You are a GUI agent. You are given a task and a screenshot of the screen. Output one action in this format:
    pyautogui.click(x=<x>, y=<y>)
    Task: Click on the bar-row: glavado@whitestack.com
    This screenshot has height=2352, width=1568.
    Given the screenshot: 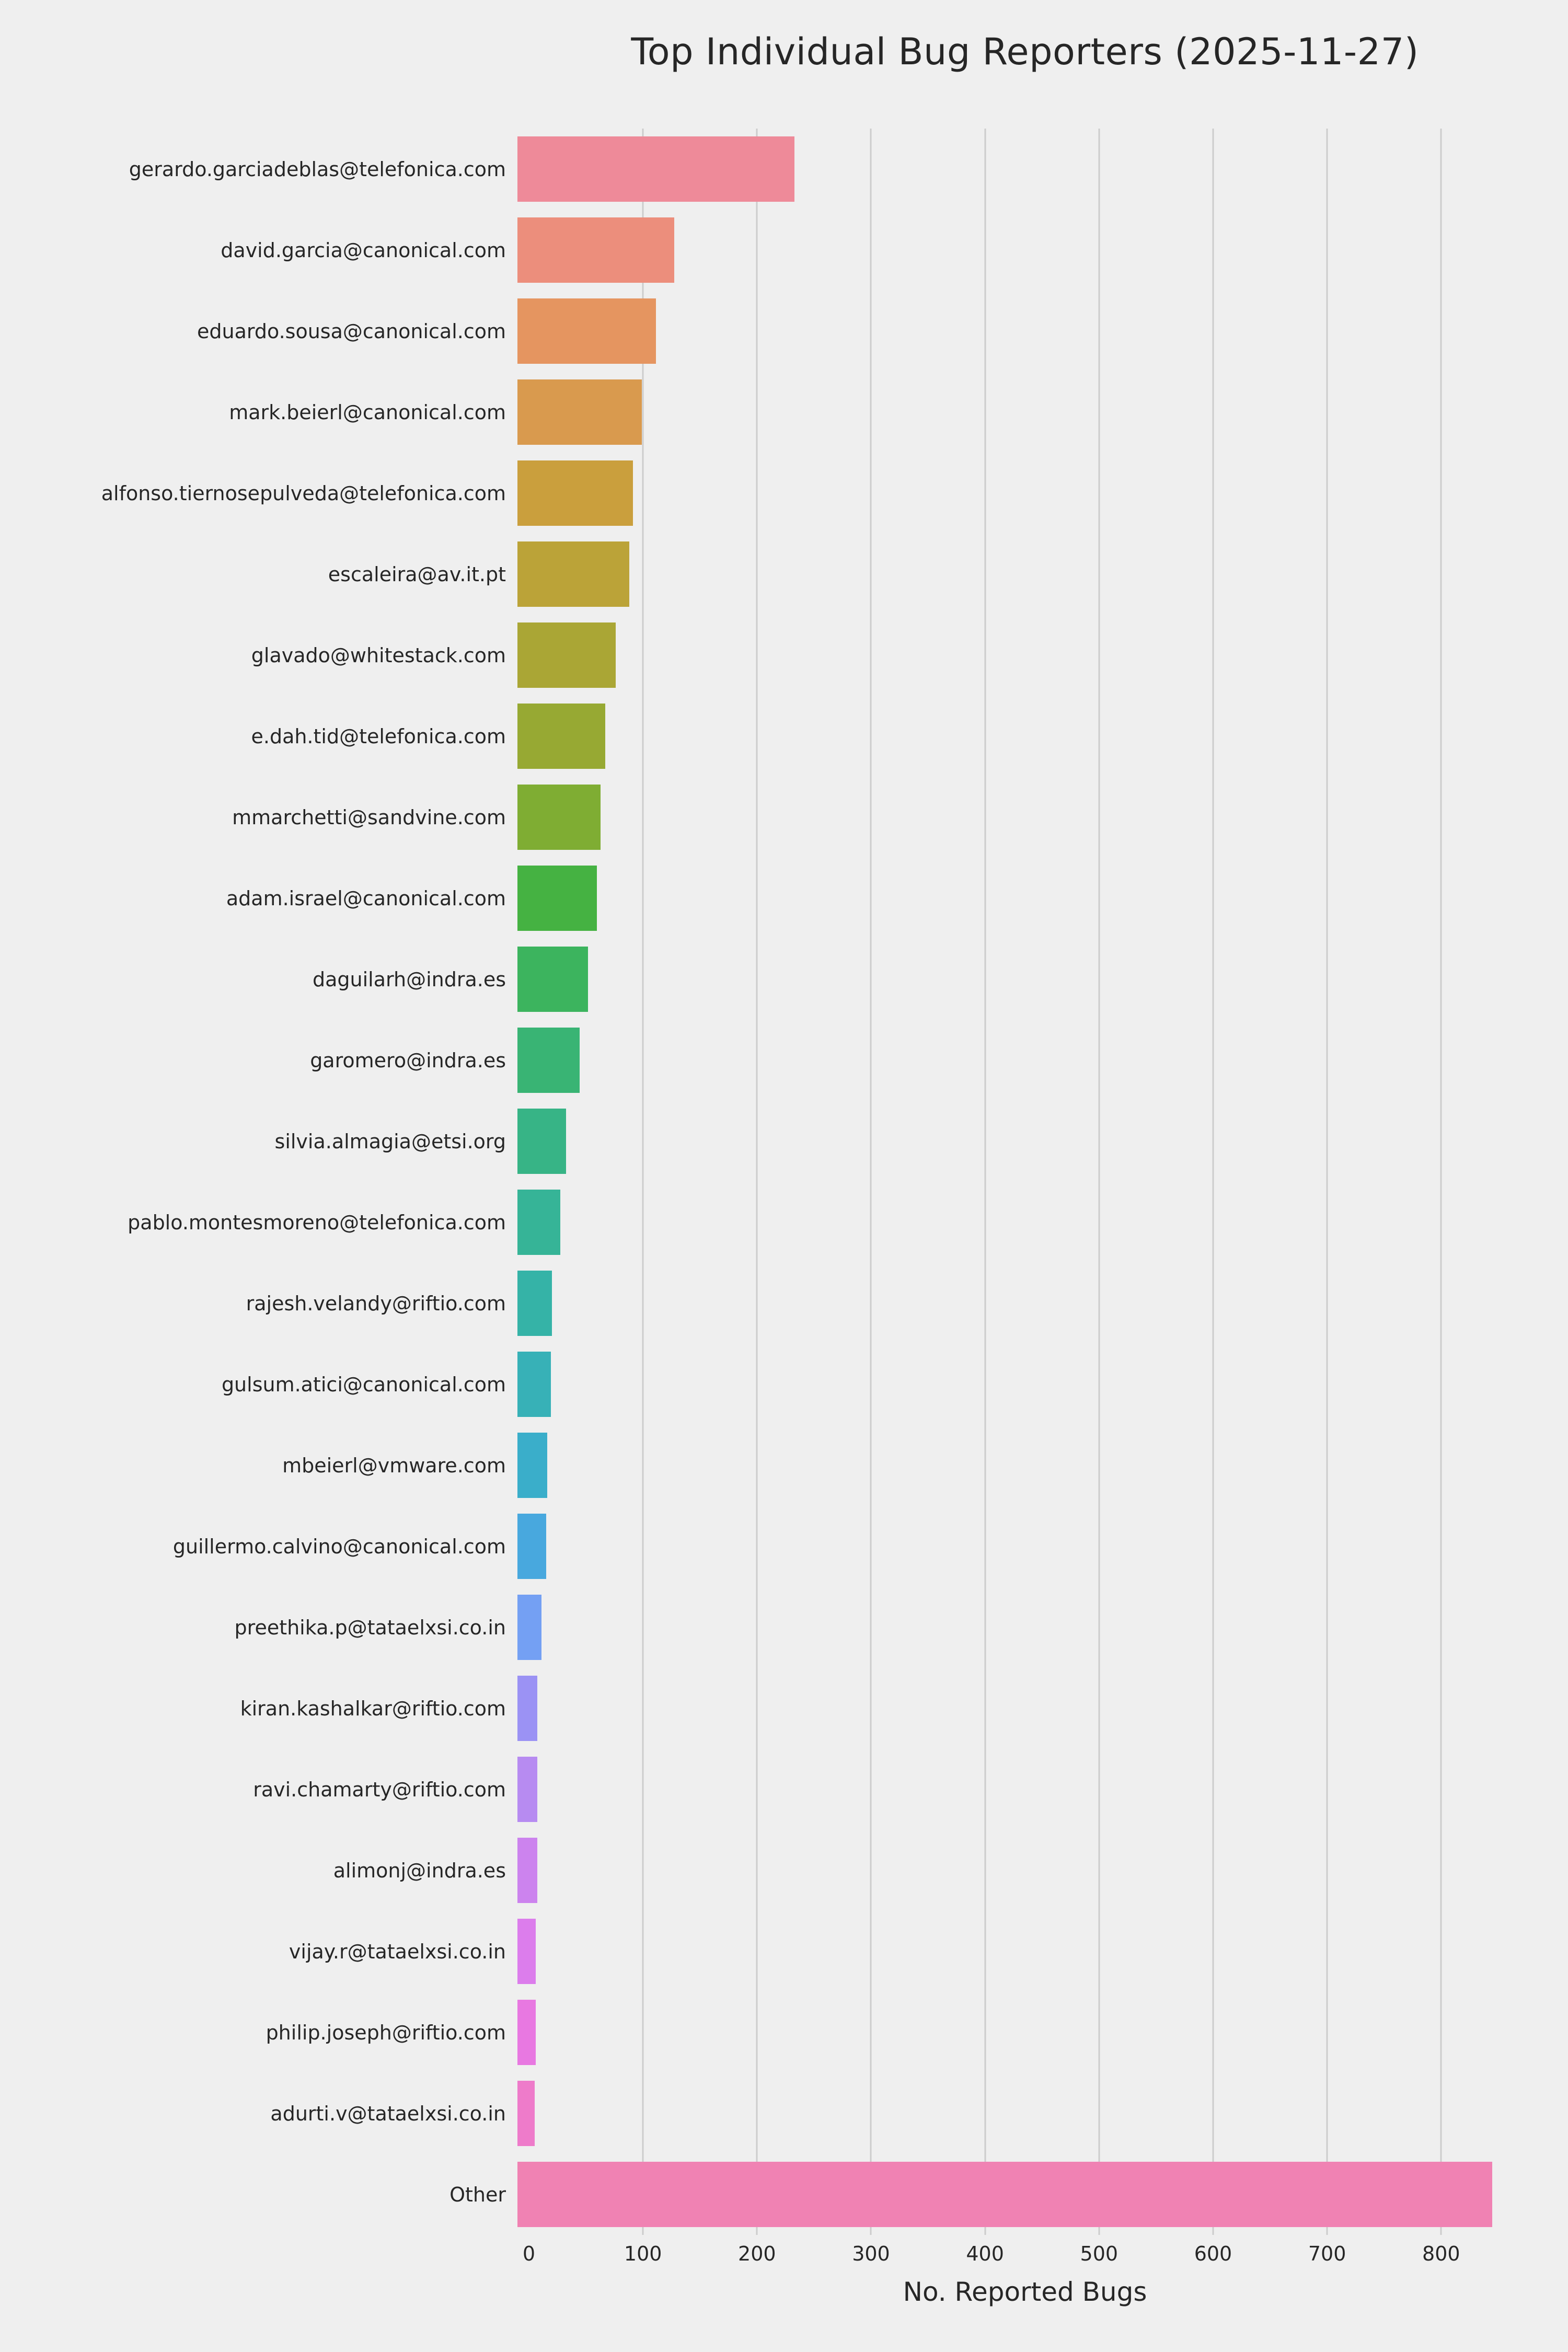 What is the action you would take?
    pyautogui.click(x=760, y=655)
    